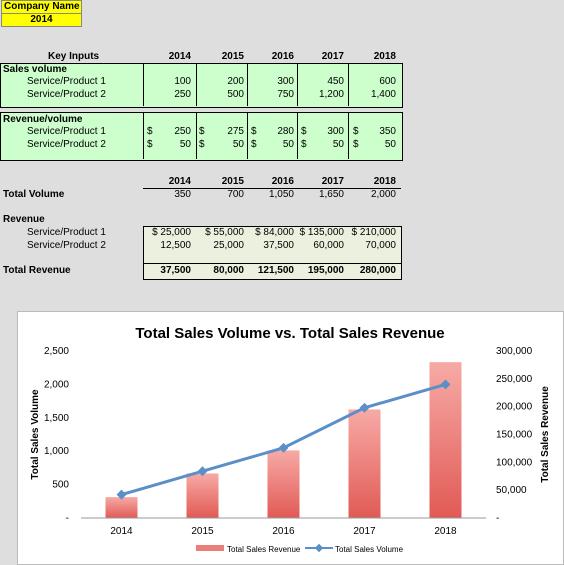  What do you see at coordinates (278, 245) in the screenshot?
I see `revenue-cell: 37,500` at bounding box center [278, 245].